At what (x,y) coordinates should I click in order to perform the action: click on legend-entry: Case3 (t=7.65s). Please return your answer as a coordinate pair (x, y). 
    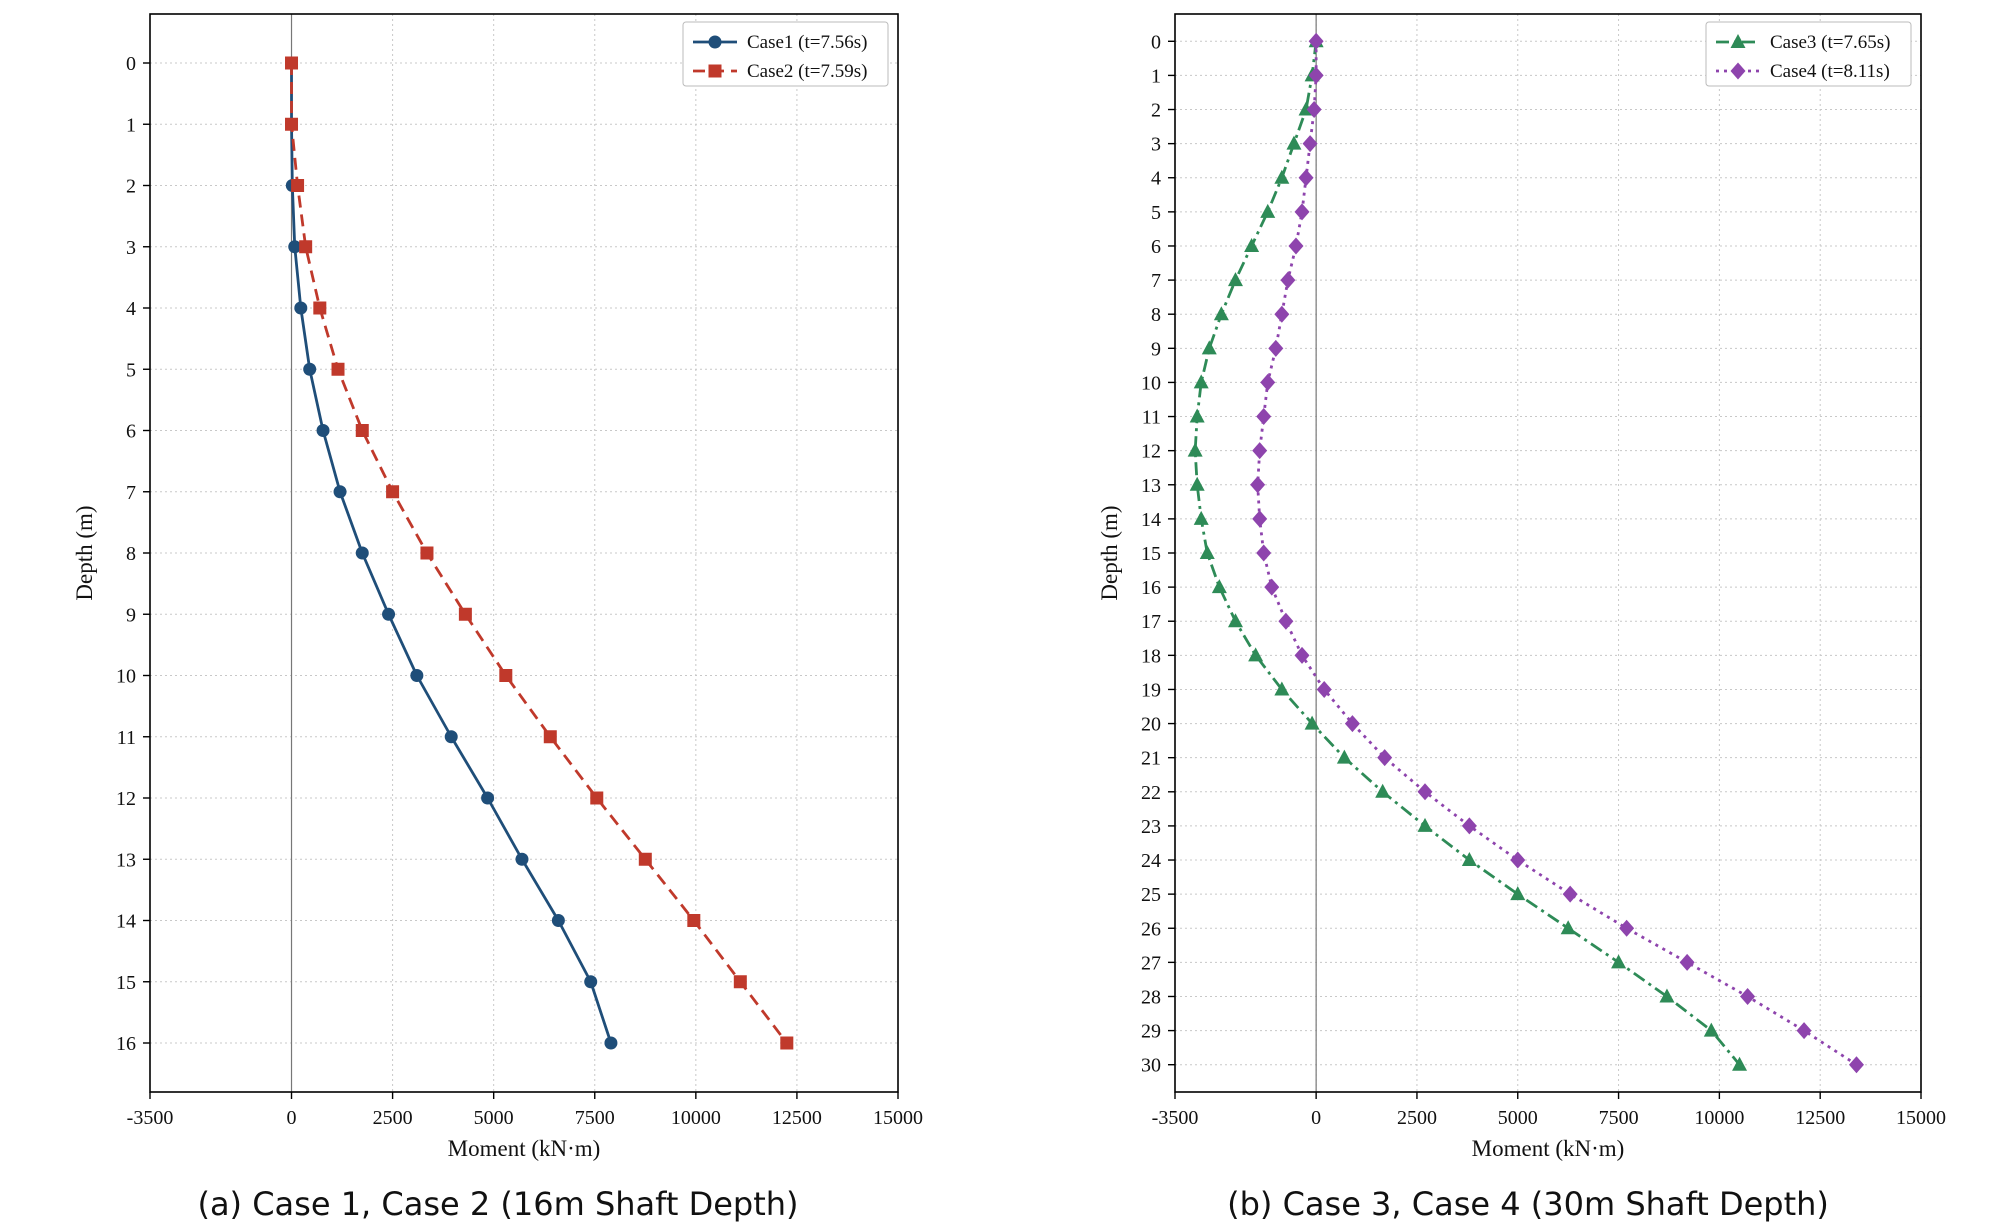
    Looking at the image, I should click on (1830, 42).